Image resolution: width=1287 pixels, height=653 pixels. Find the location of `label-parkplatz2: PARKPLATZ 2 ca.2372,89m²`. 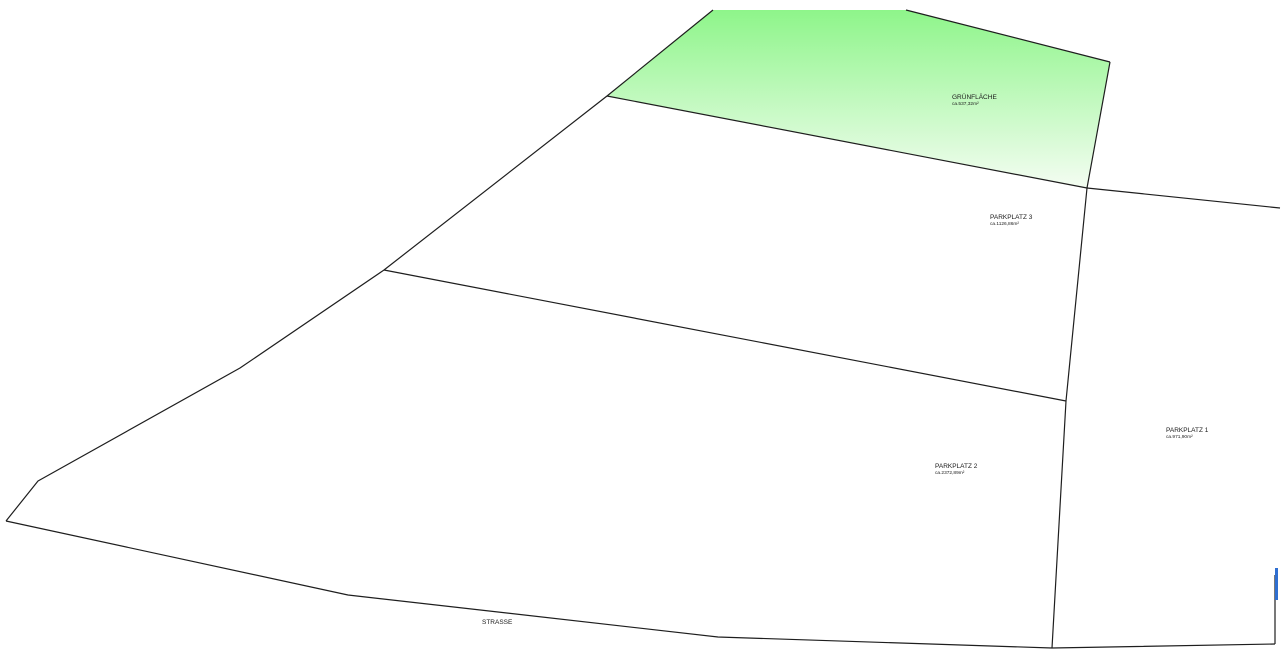

label-parkplatz2: PARKPLATZ 2 ca.2372,89m² is located at coordinates (956, 469).